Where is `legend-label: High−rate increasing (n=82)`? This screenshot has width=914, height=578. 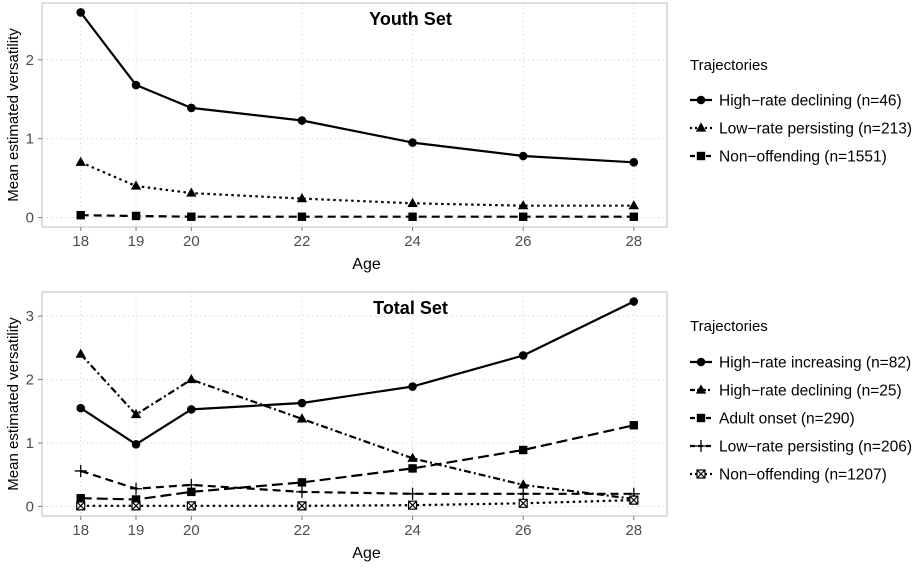 legend-label: High−rate increasing (n=82) is located at coordinates (815, 363).